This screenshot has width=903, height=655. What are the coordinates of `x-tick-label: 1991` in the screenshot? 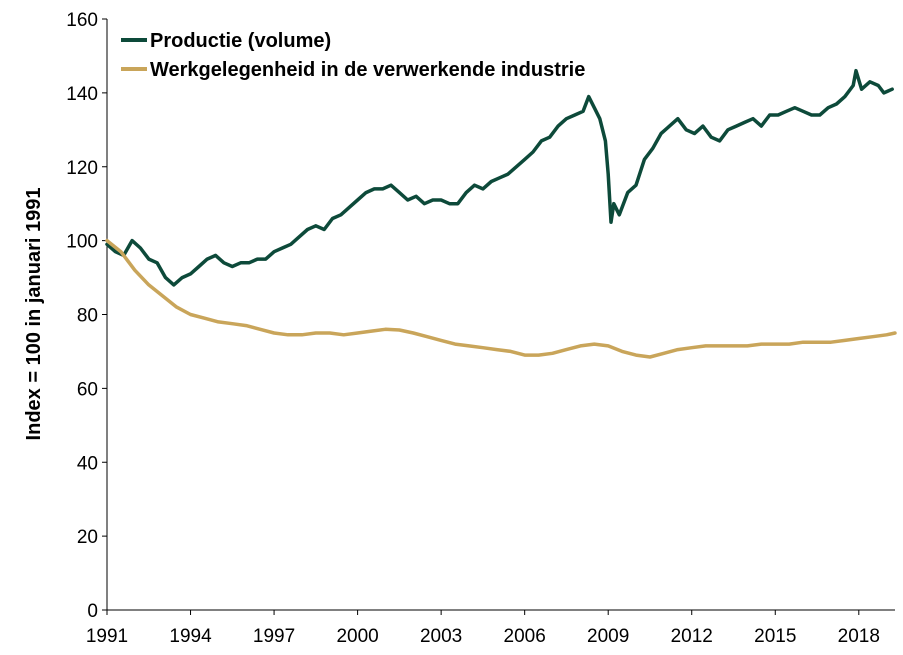 It's located at (107, 636).